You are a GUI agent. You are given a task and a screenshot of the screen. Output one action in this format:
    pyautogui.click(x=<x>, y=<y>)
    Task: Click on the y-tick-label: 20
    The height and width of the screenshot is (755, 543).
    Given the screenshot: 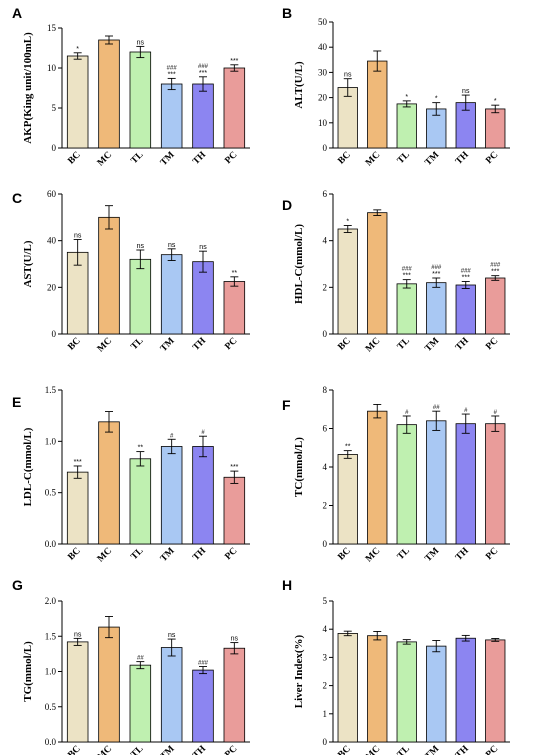 What is the action you would take?
    pyautogui.click(x=323, y=98)
    